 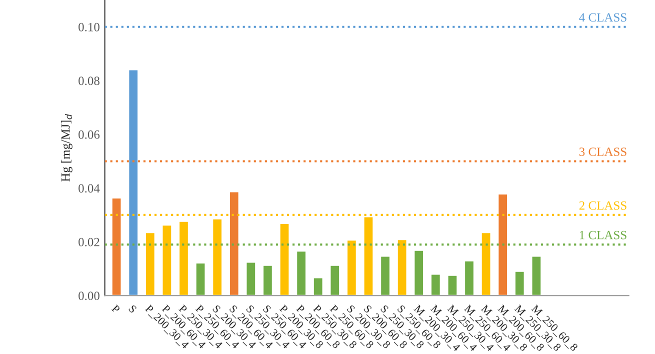 I want to click on y-tick-label: 0.02, so click(x=89, y=242).